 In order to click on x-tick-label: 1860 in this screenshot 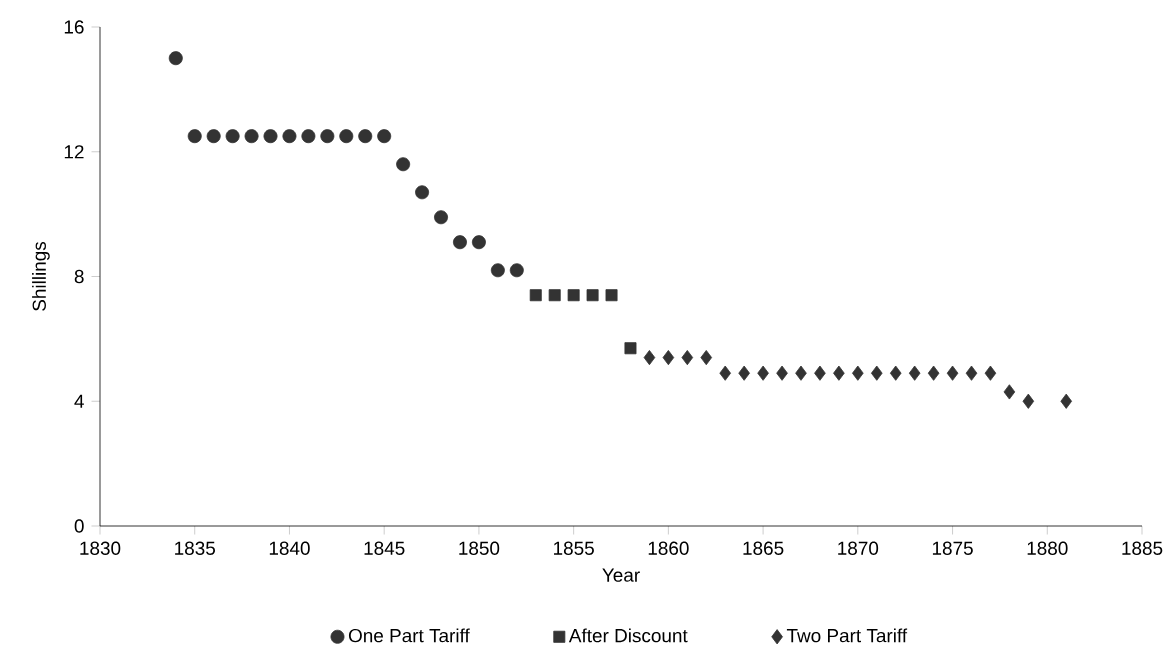, I will do `click(668, 548)`.